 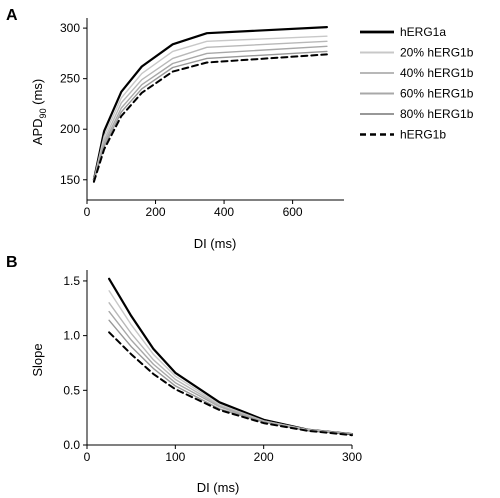 What do you see at coordinates (224, 212) in the screenshot?
I see `panel-a-x-tick-label: 400` at bounding box center [224, 212].